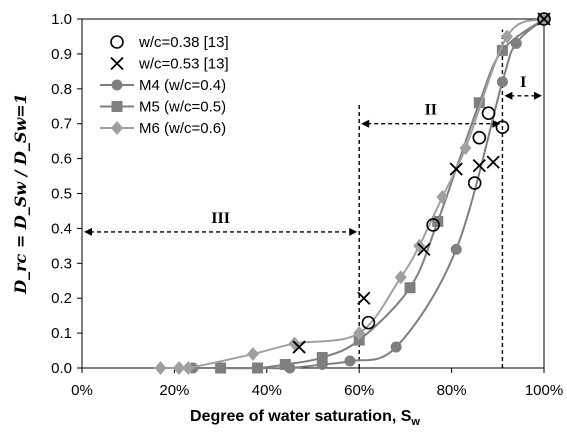 Image resolution: width=567 pixels, height=433 pixels. What do you see at coordinates (544, 390) in the screenshot?
I see `x-tick-label: 100%` at bounding box center [544, 390].